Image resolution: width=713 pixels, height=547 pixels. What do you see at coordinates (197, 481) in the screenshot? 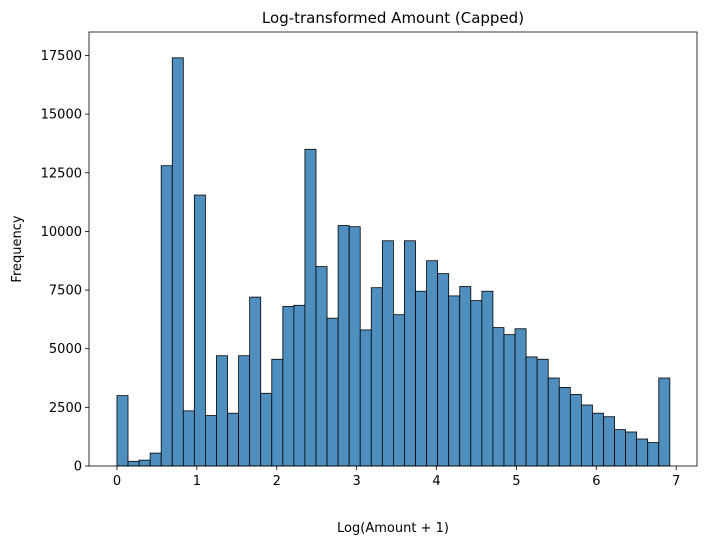
I see `x-tick-label: 1` at bounding box center [197, 481].